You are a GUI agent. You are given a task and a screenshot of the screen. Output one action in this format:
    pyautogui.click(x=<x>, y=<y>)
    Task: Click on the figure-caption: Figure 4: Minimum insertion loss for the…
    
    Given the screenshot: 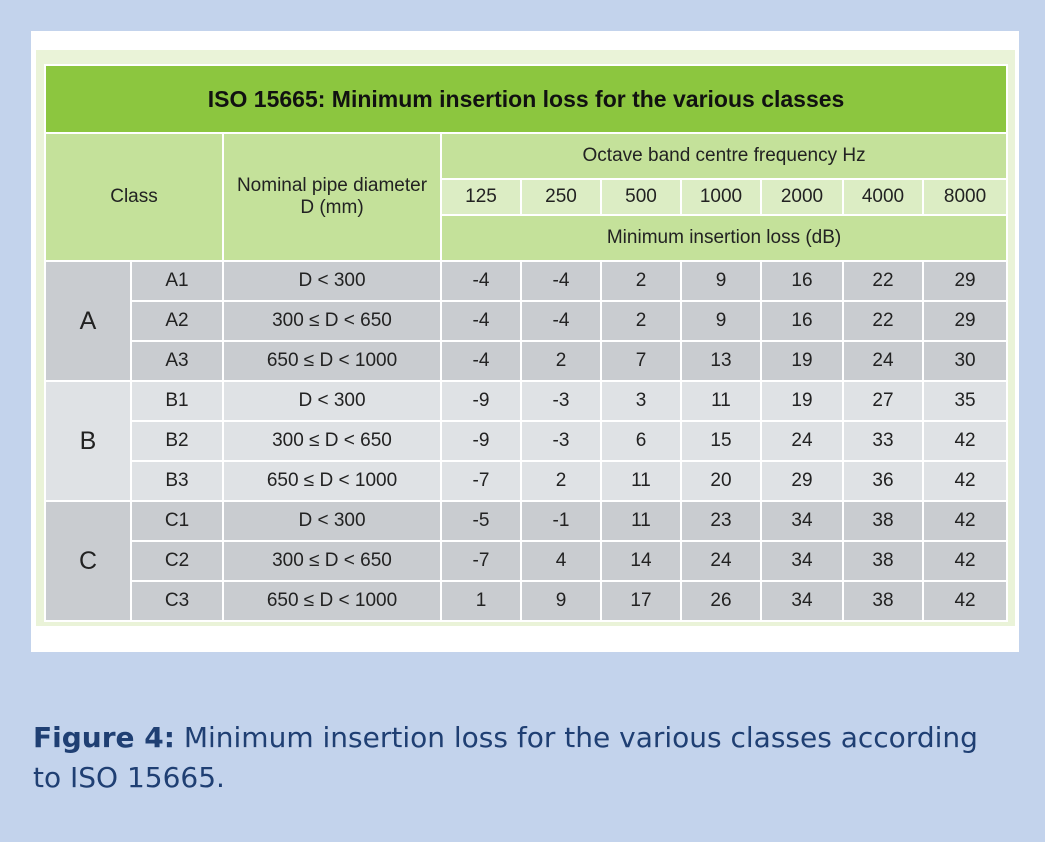 What is the action you would take?
    pyautogui.click(x=523, y=758)
    